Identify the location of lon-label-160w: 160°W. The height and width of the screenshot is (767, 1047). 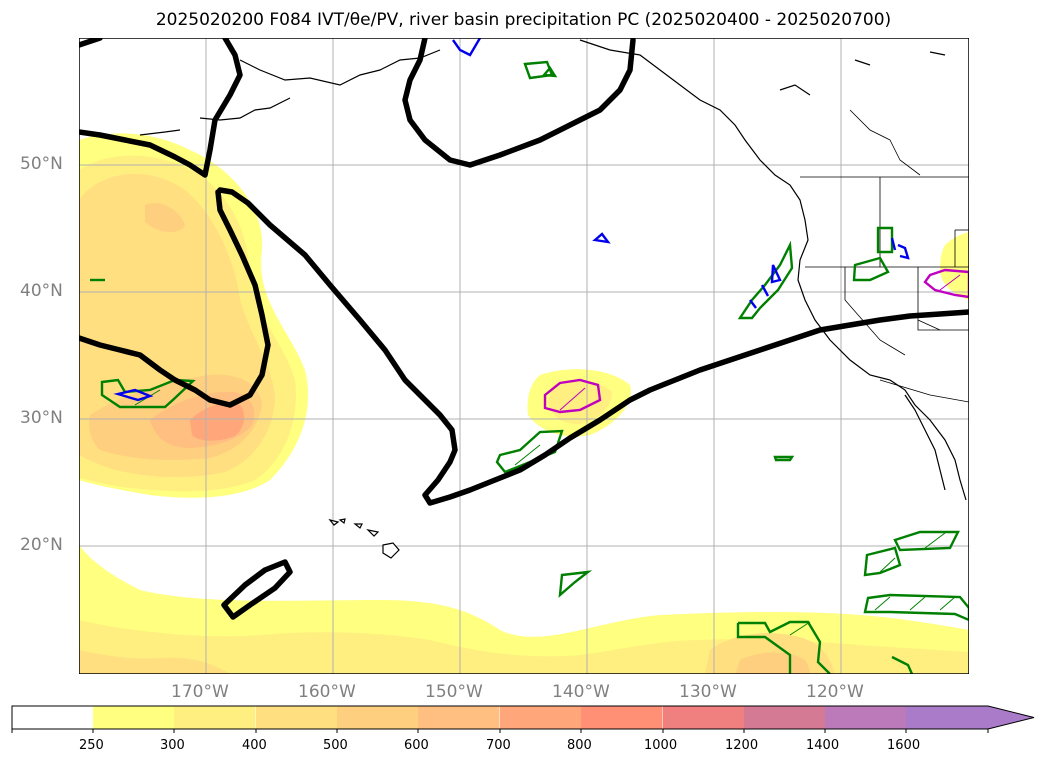
(327, 692).